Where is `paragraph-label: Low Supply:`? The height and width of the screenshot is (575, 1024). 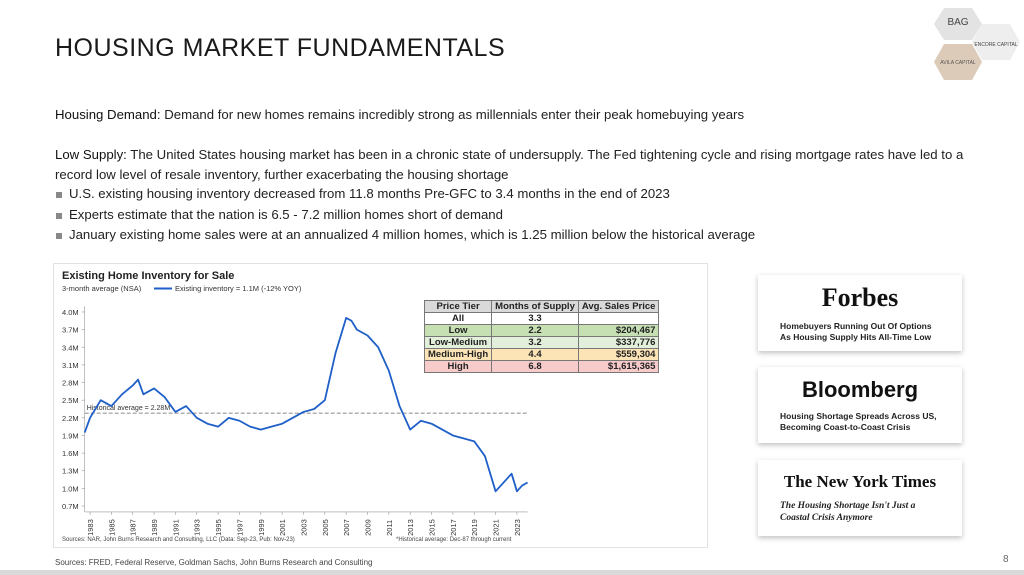
paragraph-label: Low Supply: is located at coordinates (91, 154).